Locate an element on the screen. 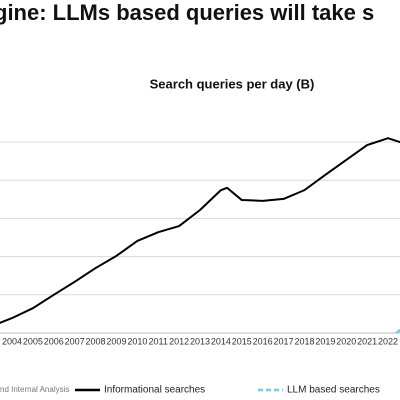 The image size is (400, 400). x-tick-label: 2006 is located at coordinates (54, 341).